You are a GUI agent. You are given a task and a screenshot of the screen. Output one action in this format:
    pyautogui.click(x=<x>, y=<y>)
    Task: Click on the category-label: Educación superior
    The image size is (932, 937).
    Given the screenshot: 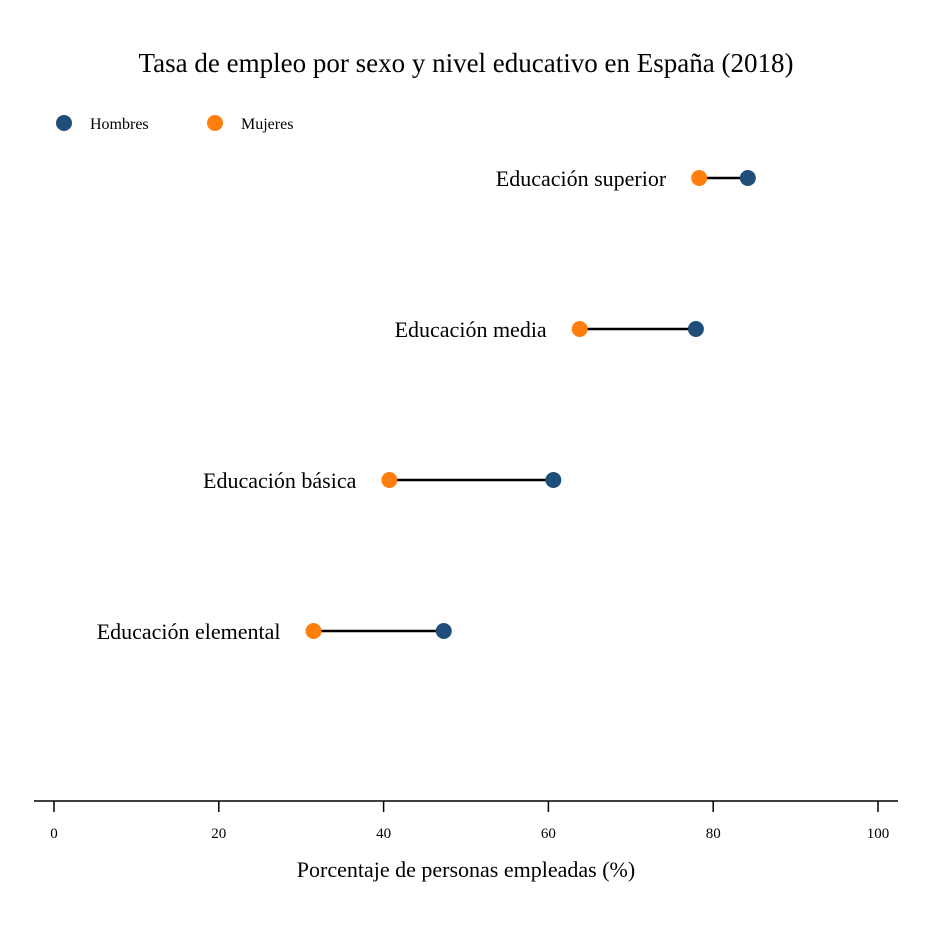 What is the action you would take?
    pyautogui.click(x=581, y=178)
    